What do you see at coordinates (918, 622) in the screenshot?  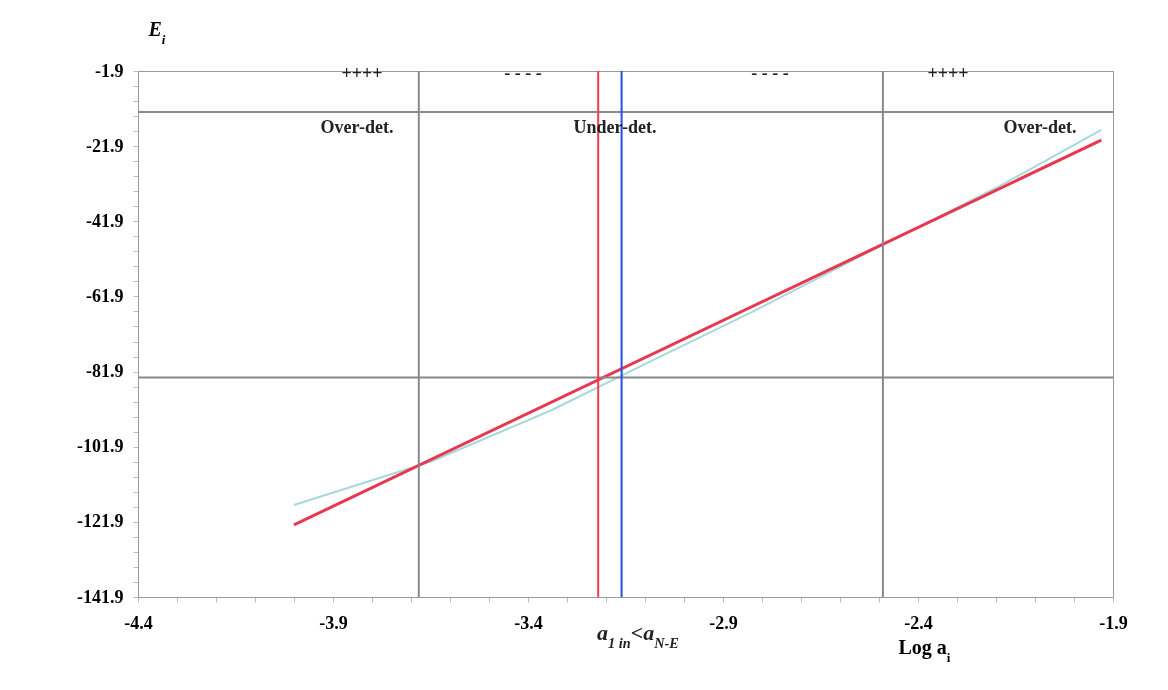 I see `x-tick-label: -2.4` at bounding box center [918, 622].